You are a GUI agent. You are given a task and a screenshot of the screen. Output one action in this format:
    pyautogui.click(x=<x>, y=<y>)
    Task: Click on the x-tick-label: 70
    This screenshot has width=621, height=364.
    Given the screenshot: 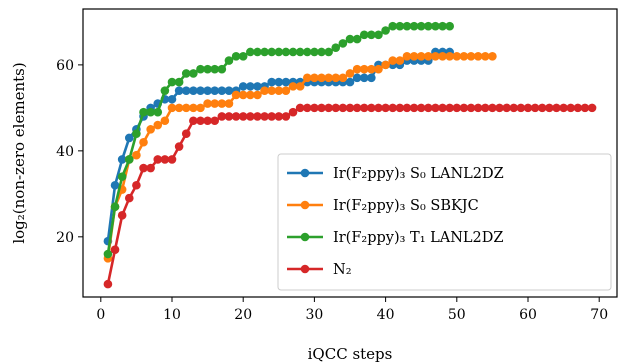 What is the action you would take?
    pyautogui.click(x=599, y=315)
    